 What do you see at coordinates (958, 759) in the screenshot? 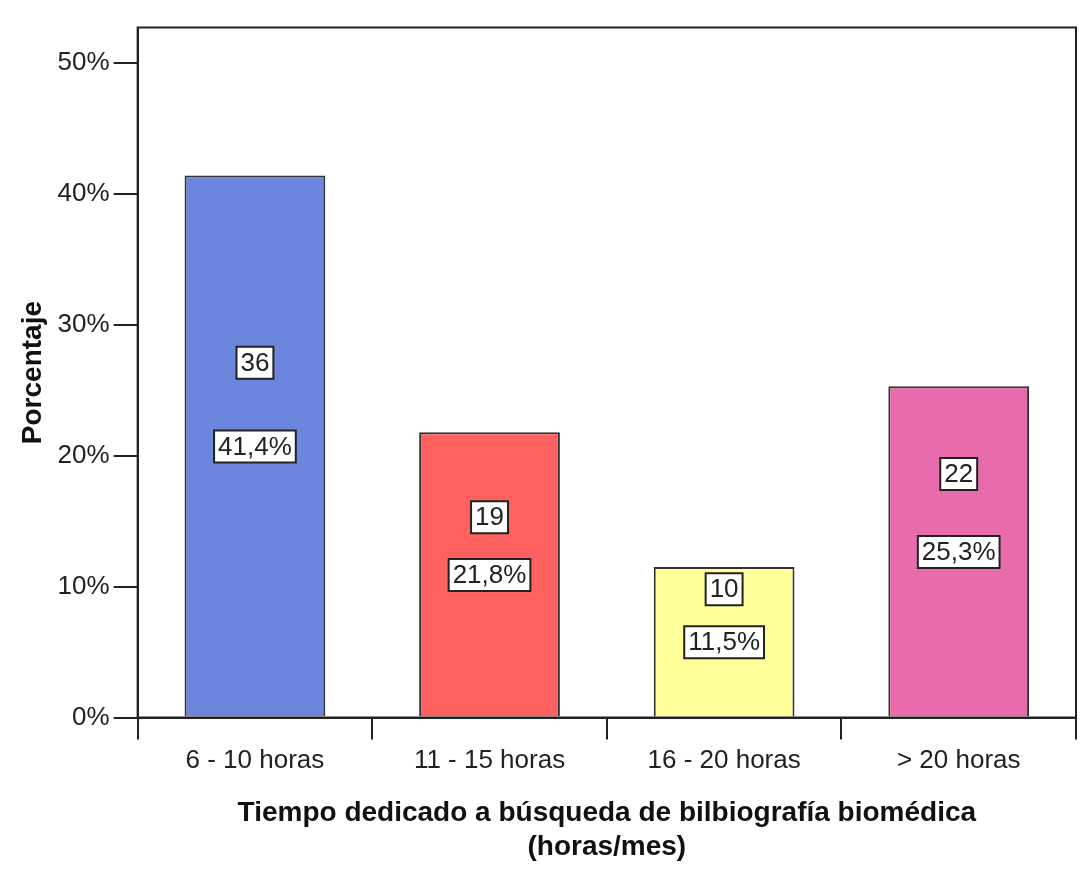
I see `x-tick-label: > 20 horas` at bounding box center [958, 759].